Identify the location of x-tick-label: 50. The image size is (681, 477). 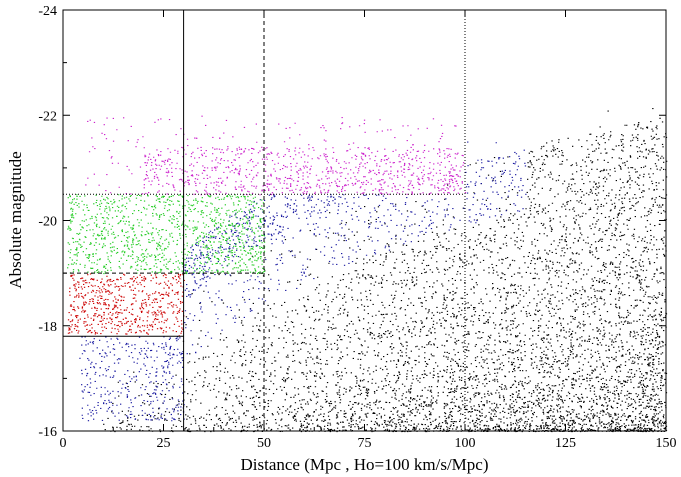
(264, 443).